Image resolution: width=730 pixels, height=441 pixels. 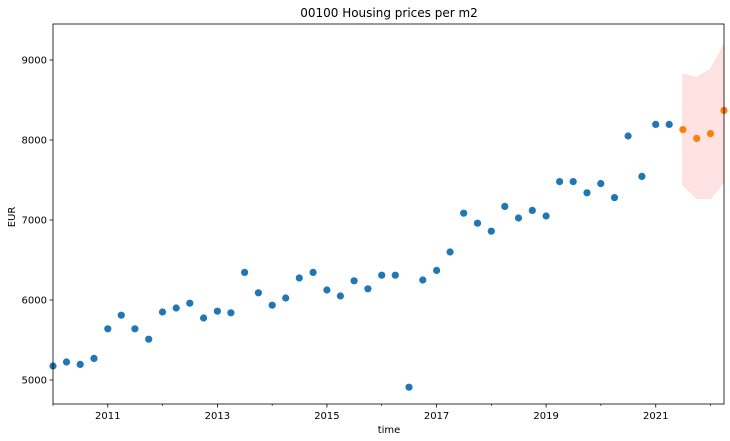 What do you see at coordinates (389, 13) in the screenshot?
I see `chart-title: 00100 Housing prices per m2` at bounding box center [389, 13].